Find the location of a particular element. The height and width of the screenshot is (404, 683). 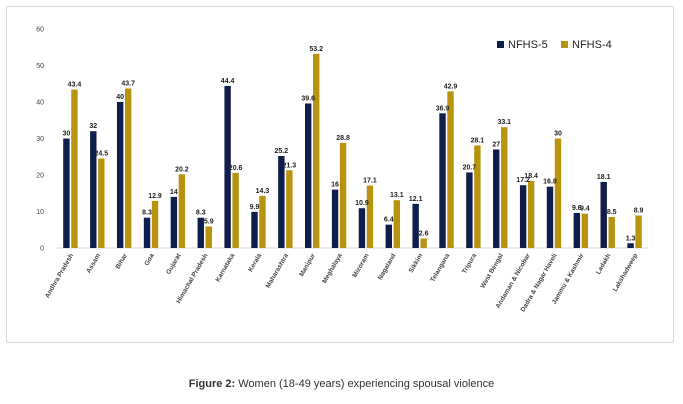

category-label: Maharashtra is located at coordinates (278, 270).